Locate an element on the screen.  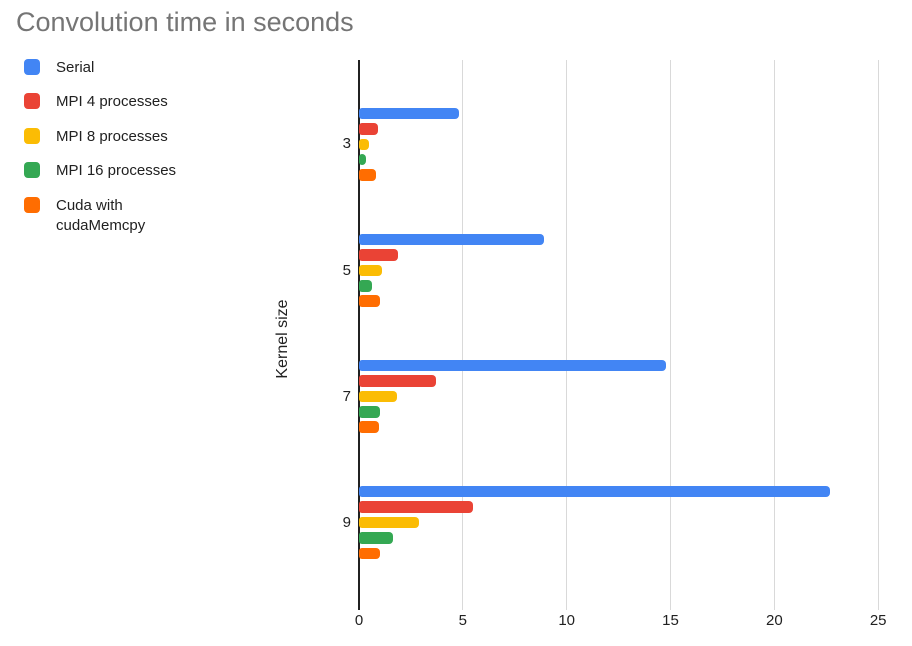
legend-label: Cuda with cudaMemcpy is located at coordinates (101, 215).